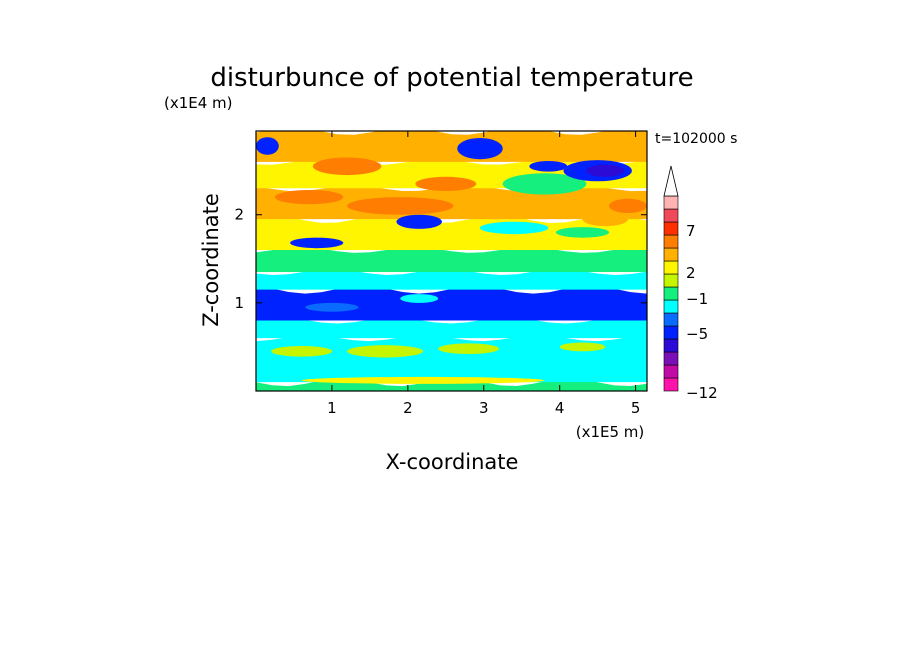 The height and width of the screenshot is (654, 904). I want to click on time-label: t=102000 s, so click(696, 139).